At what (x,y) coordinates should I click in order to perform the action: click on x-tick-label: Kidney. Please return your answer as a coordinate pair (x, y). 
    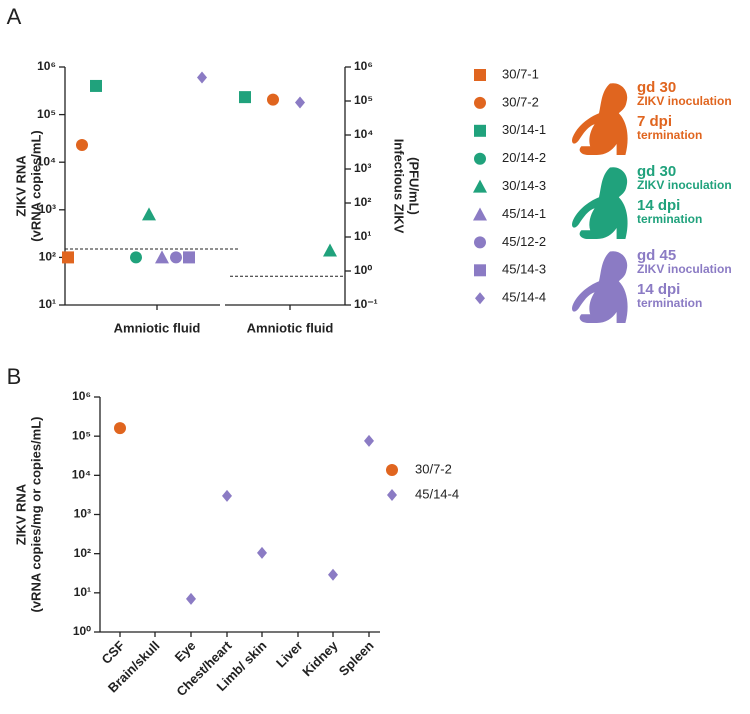
    Looking at the image, I should click on (320, 658).